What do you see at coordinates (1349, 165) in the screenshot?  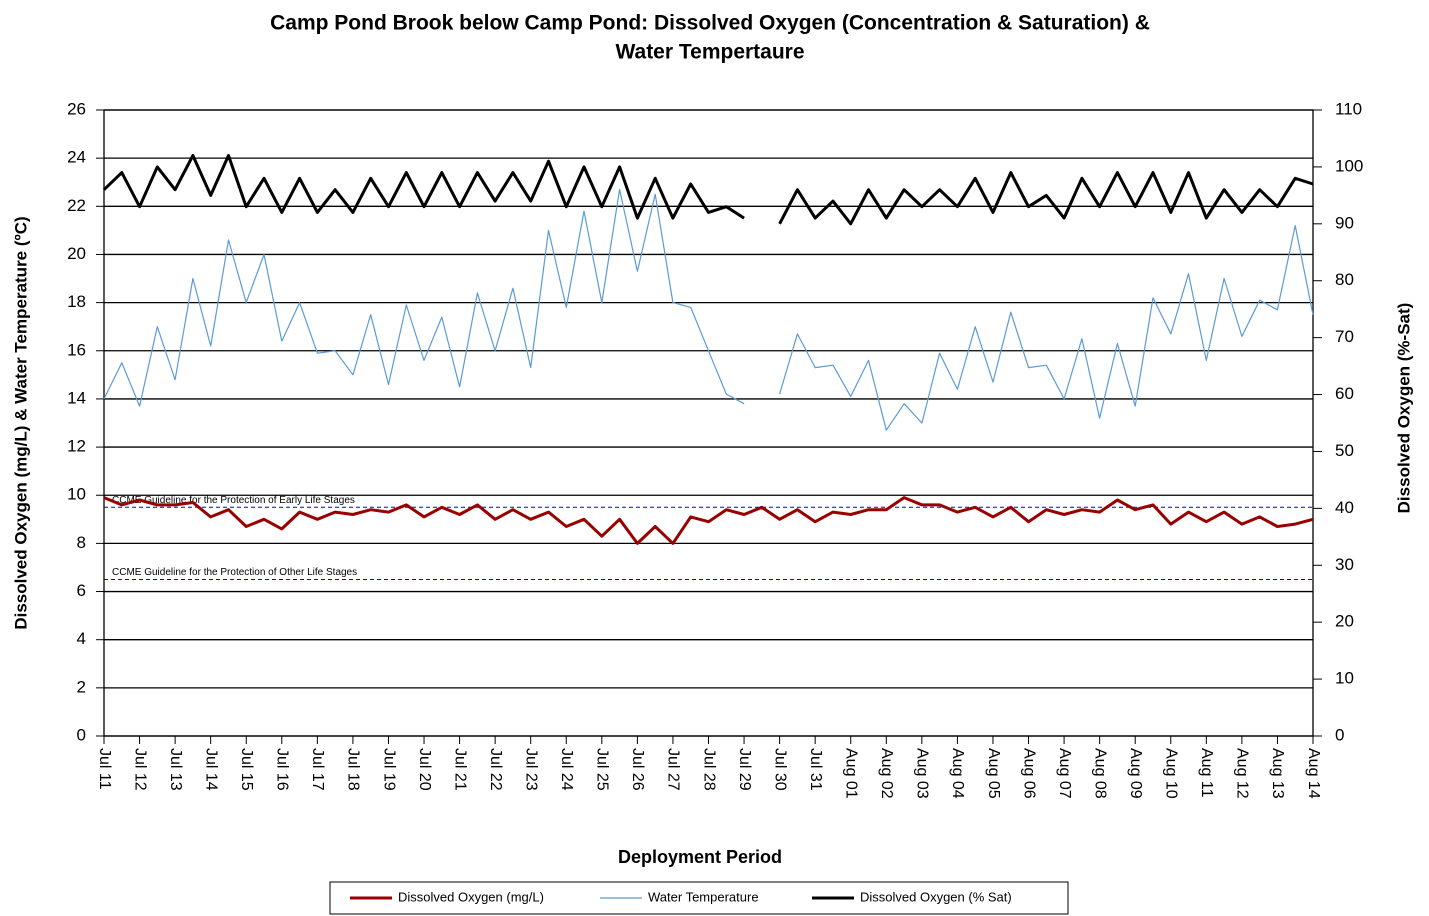 I see `y2-tick-label: 100` at bounding box center [1349, 165].